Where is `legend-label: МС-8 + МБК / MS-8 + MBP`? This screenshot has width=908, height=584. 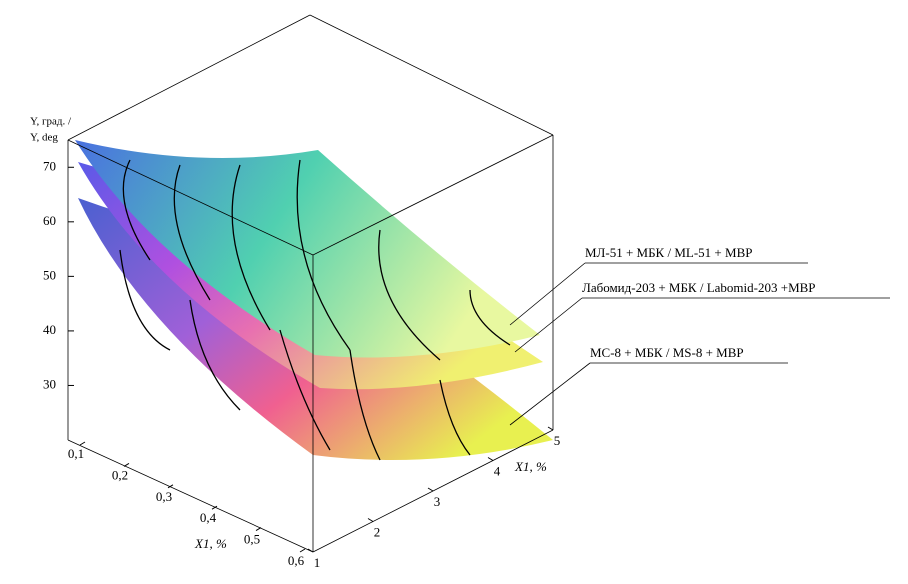
legend-label: МС-8 + МБК / MS-8 + MBP is located at coordinates (667, 352).